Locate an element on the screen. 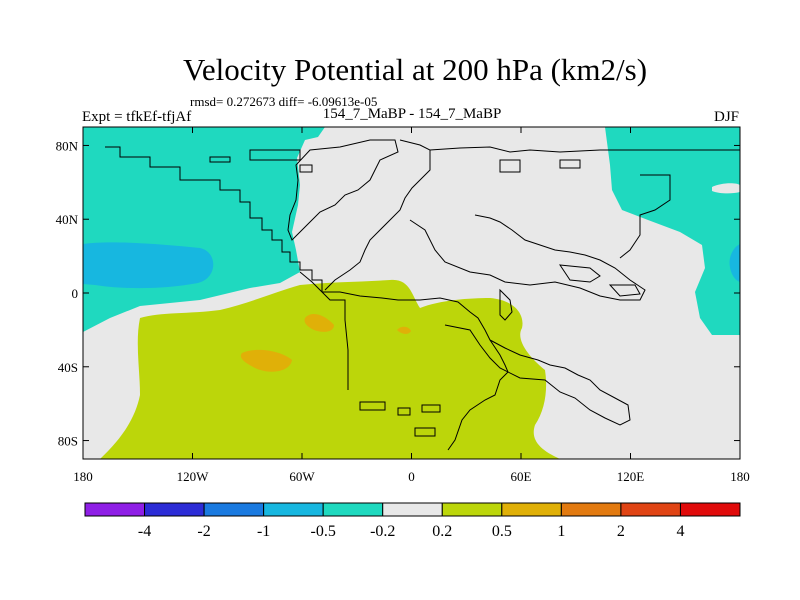  y-tick-label: 80S is located at coordinates (68, 441).